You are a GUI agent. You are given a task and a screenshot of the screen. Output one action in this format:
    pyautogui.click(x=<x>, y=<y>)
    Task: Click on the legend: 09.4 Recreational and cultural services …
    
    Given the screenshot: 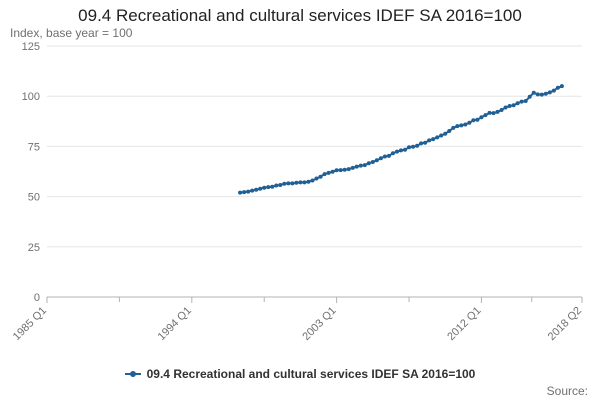 What is the action you would take?
    pyautogui.click(x=300, y=373)
    